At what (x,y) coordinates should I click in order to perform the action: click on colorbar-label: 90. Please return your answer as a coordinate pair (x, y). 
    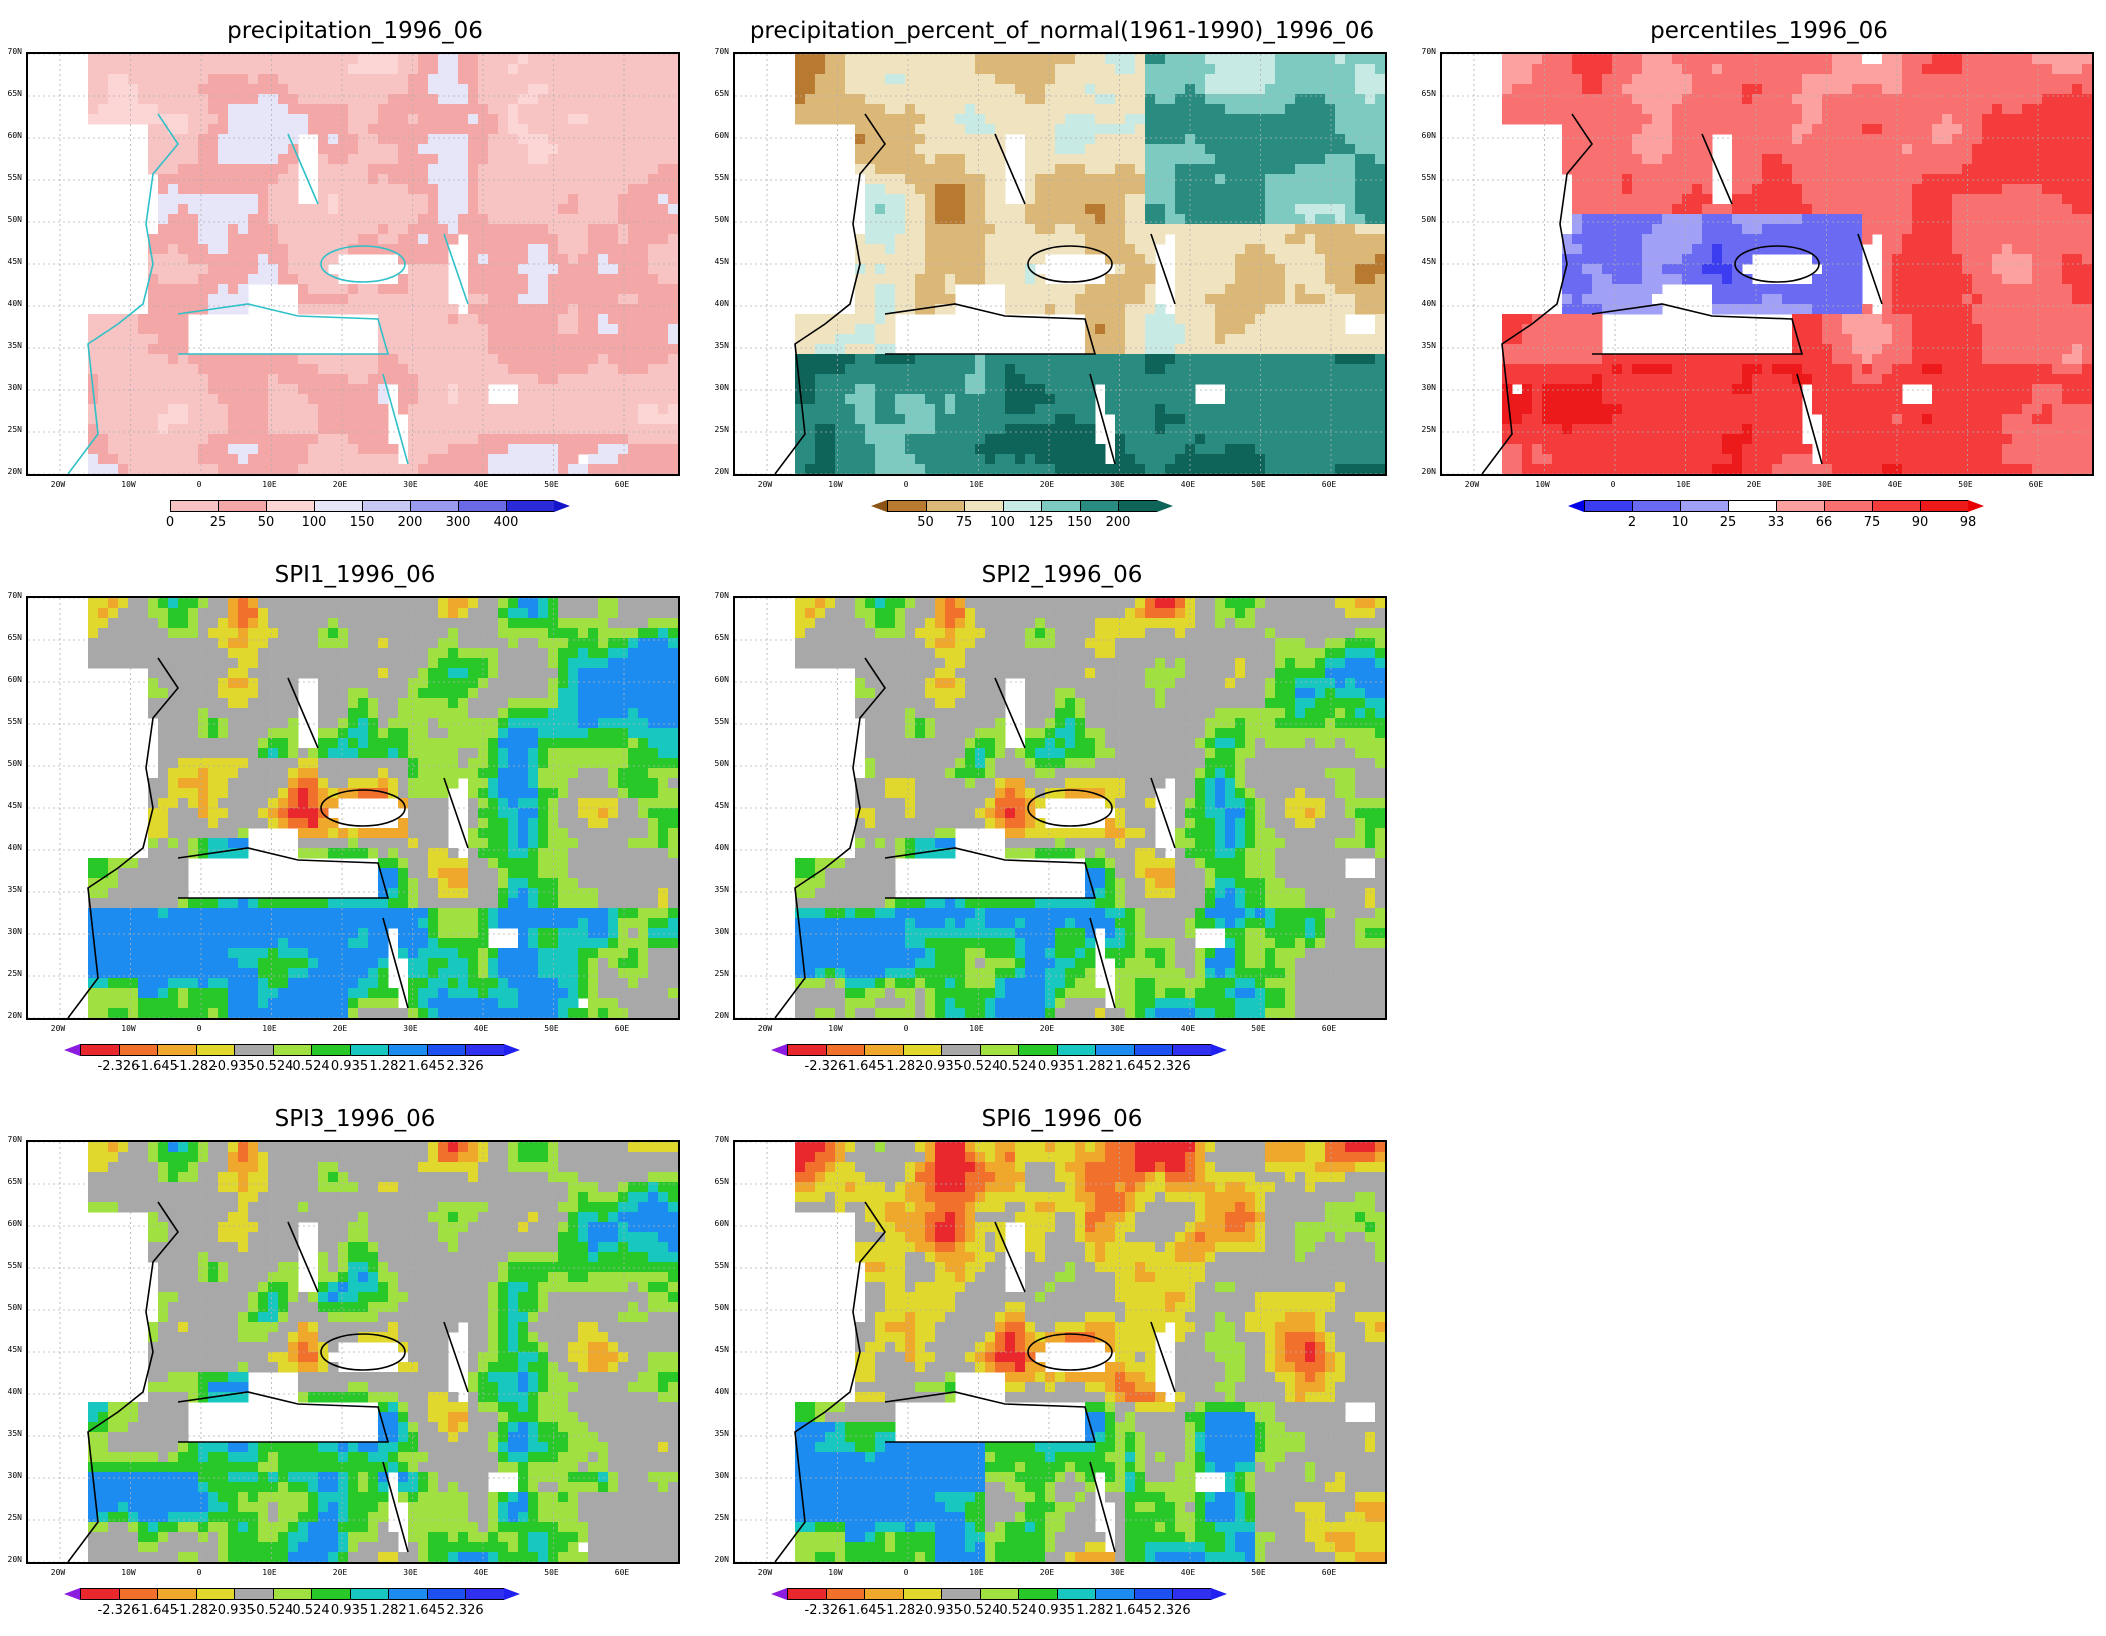
    Looking at the image, I should click on (1920, 522).